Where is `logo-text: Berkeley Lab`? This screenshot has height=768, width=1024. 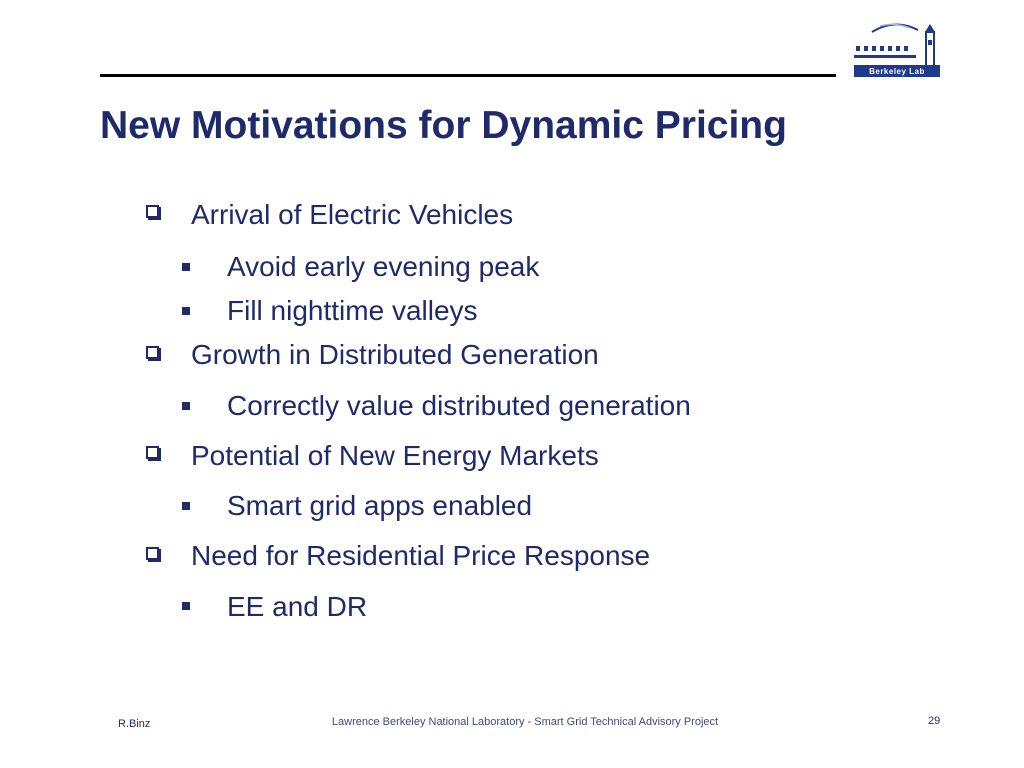 logo-text: Berkeley Lab is located at coordinates (897, 71).